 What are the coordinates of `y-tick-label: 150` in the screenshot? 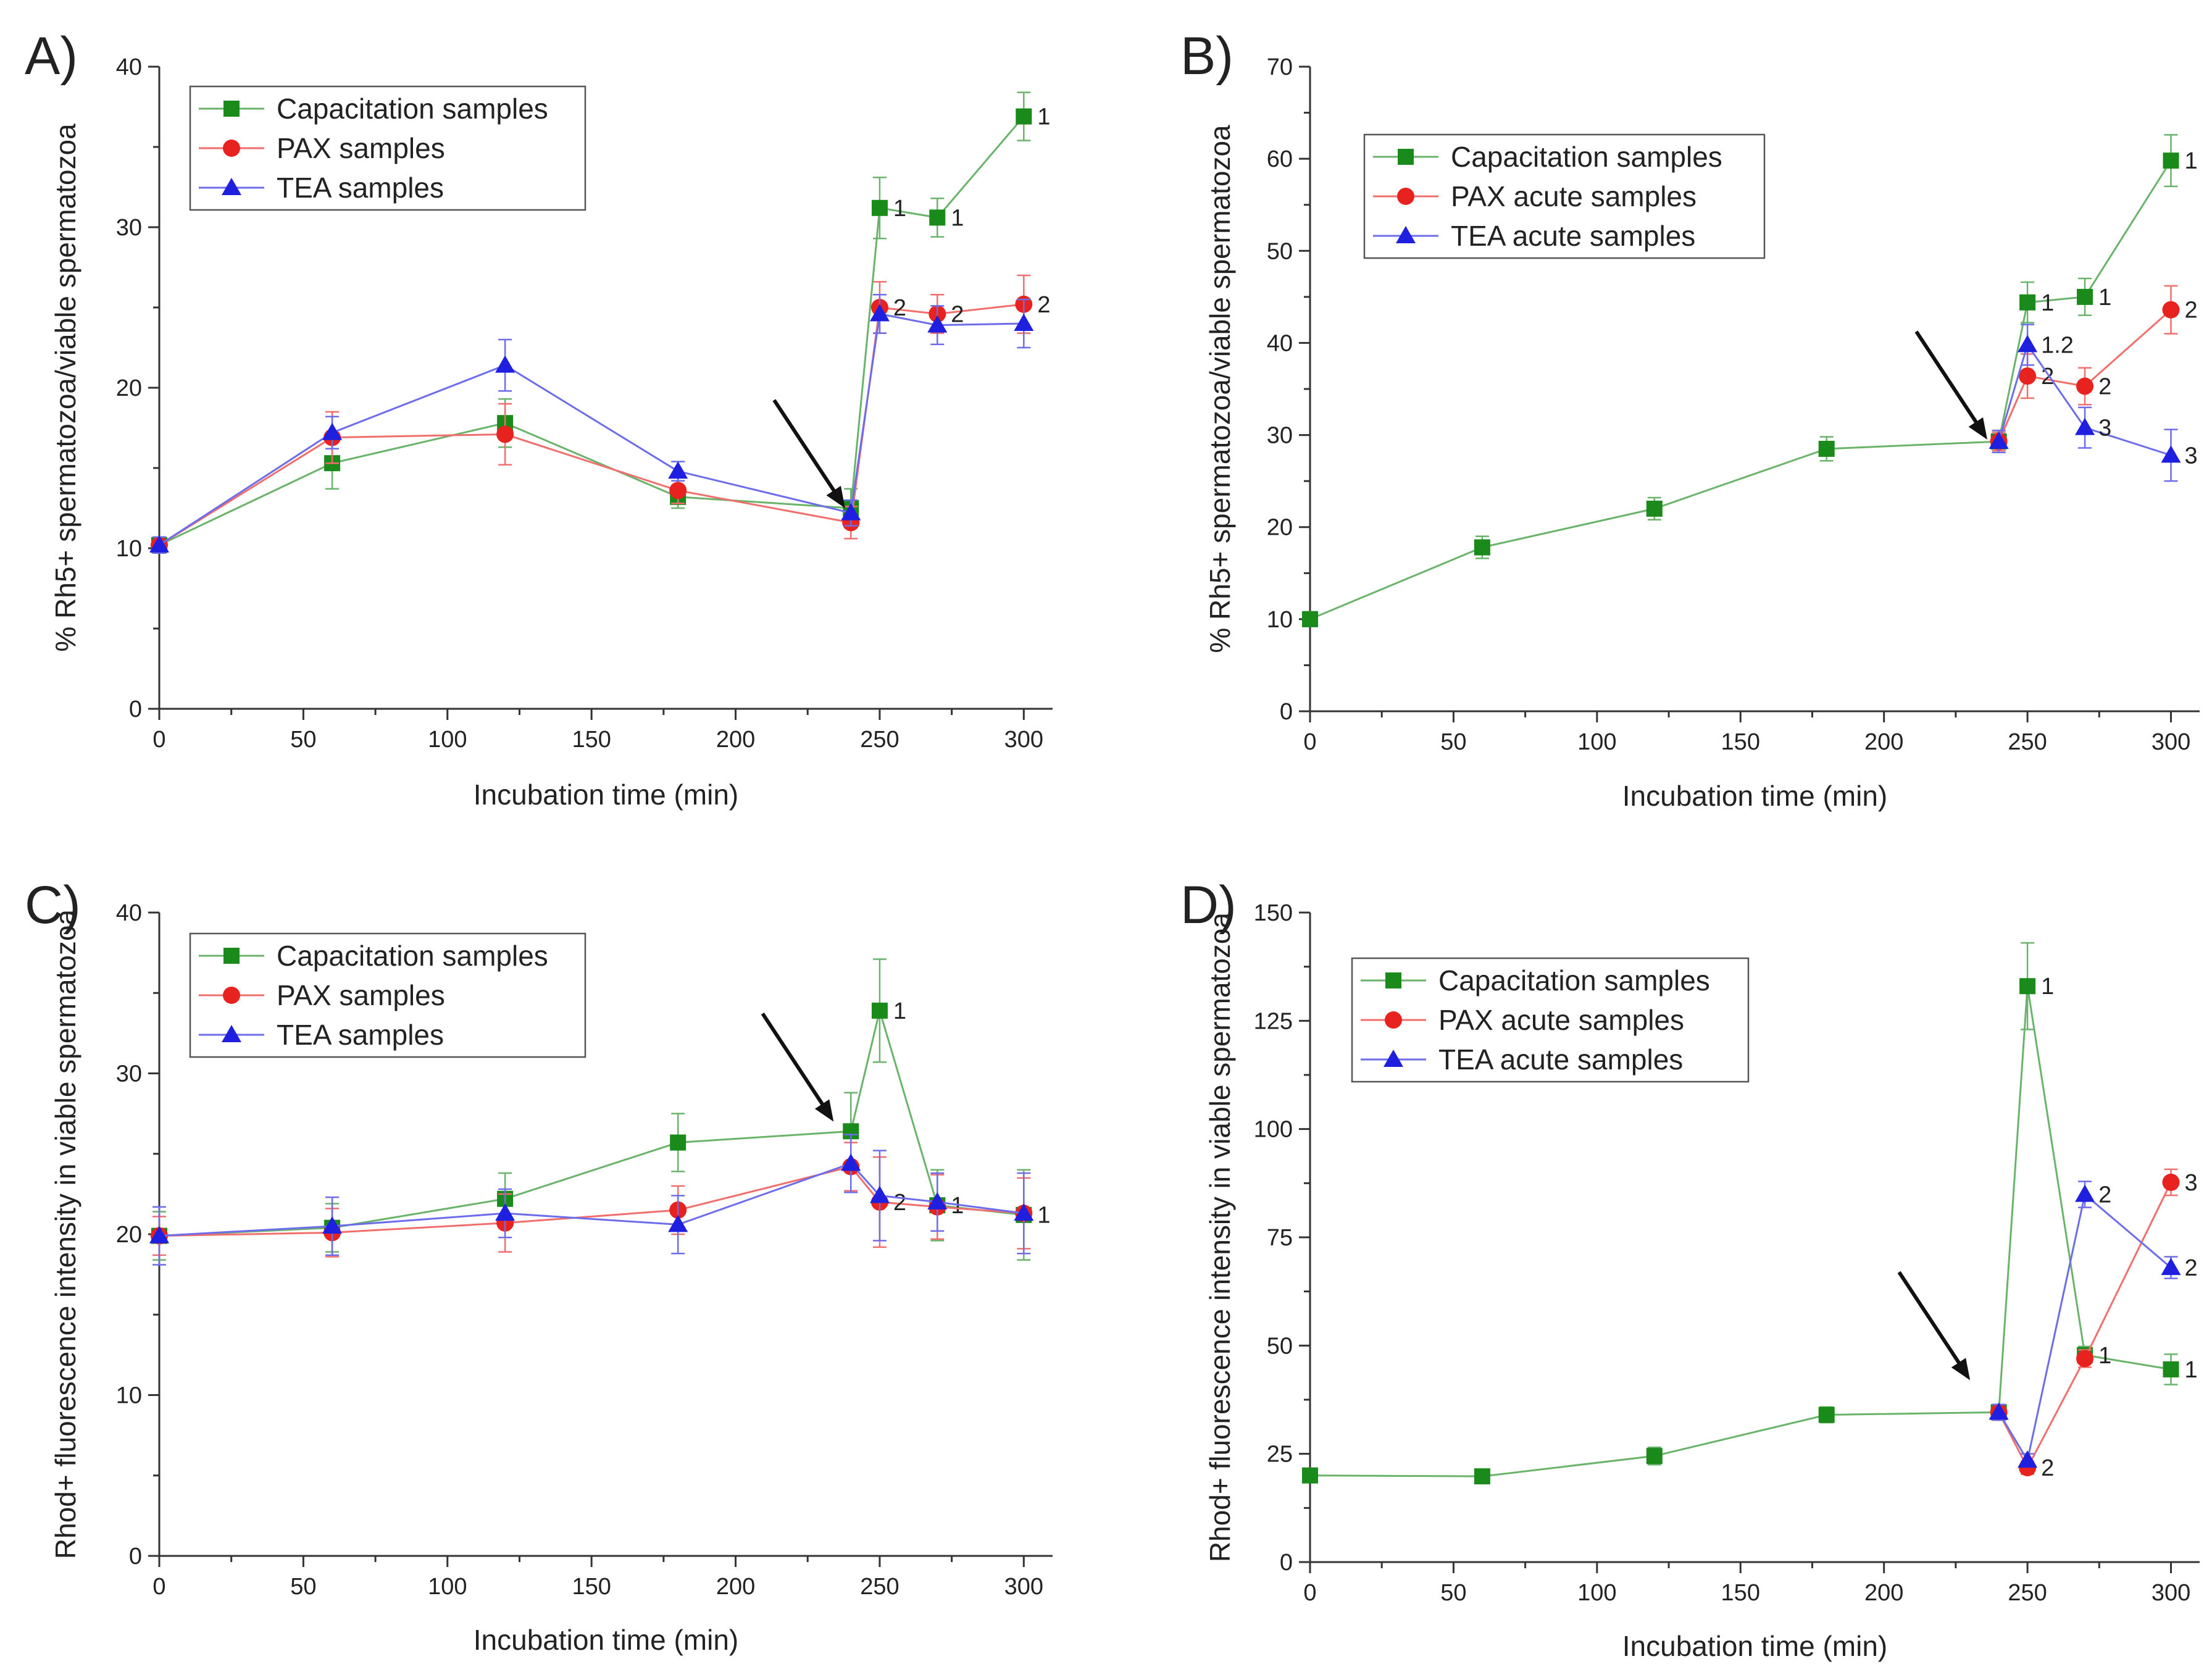 It's located at (1273, 913).